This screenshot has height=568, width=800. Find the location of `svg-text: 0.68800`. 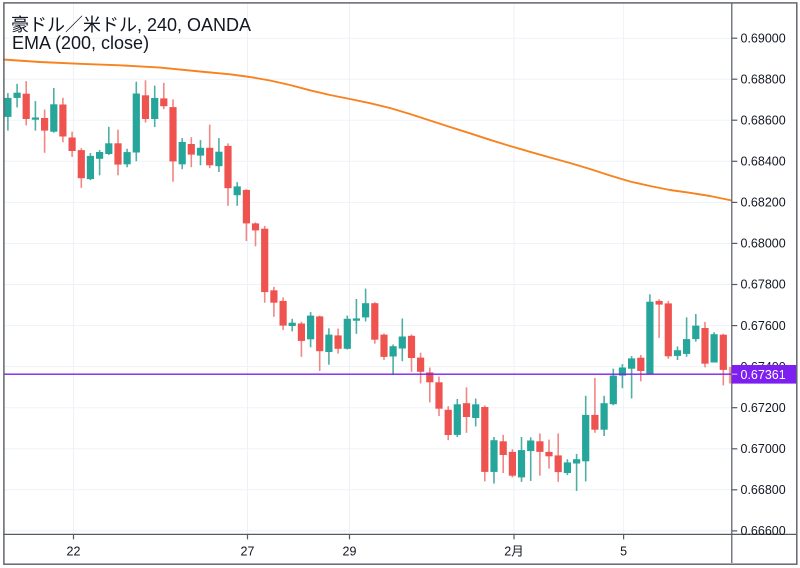

svg-text: 0.68800 is located at coordinates (763, 79).